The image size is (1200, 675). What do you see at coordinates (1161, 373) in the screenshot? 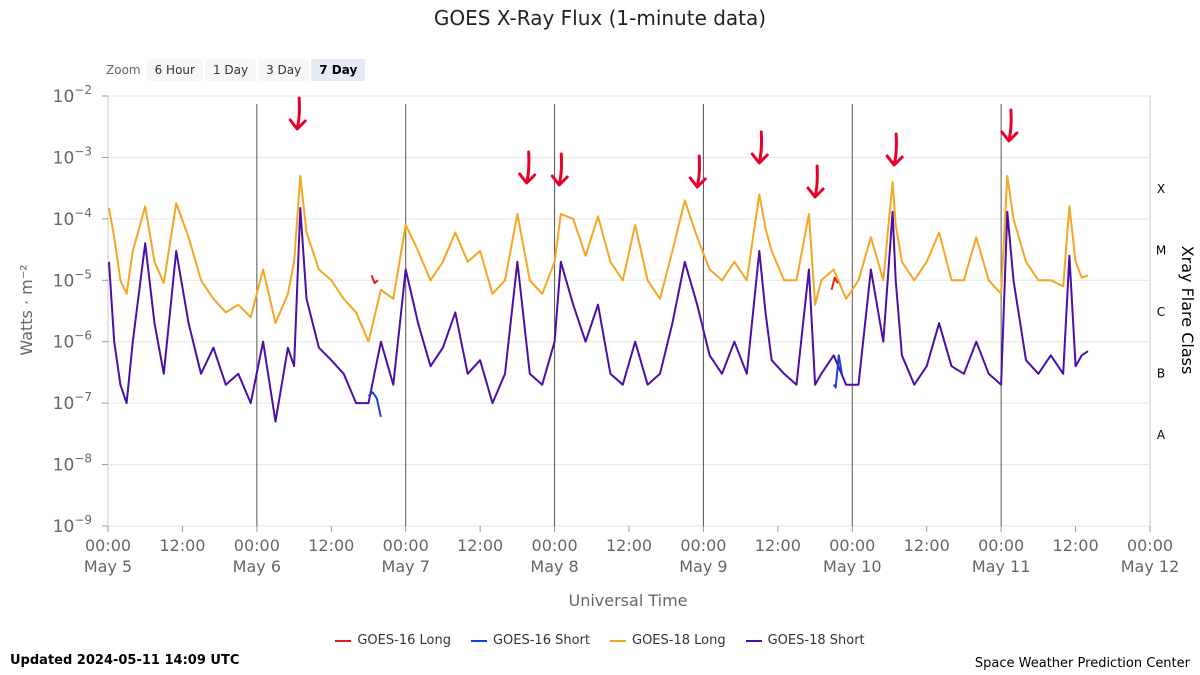
I see `flare-class-label: B` at bounding box center [1161, 373].